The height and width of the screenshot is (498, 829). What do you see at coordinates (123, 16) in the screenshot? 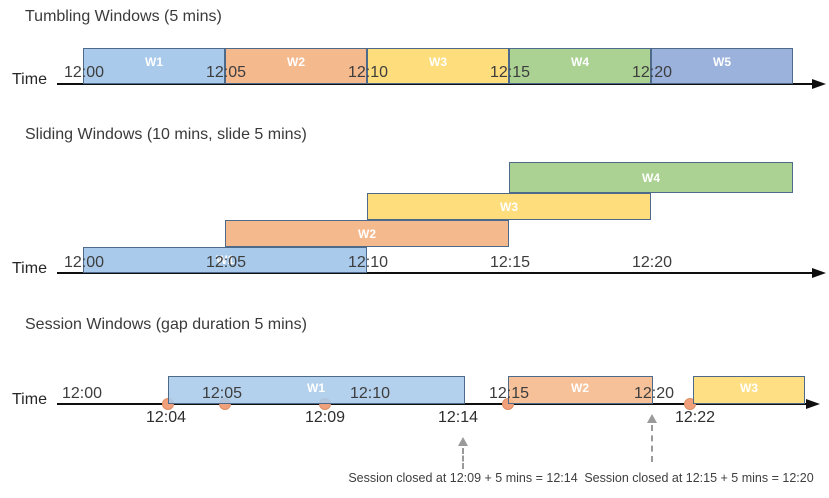
I see `tumbling-section-title: Tumbling Windows (5 mins)` at bounding box center [123, 16].